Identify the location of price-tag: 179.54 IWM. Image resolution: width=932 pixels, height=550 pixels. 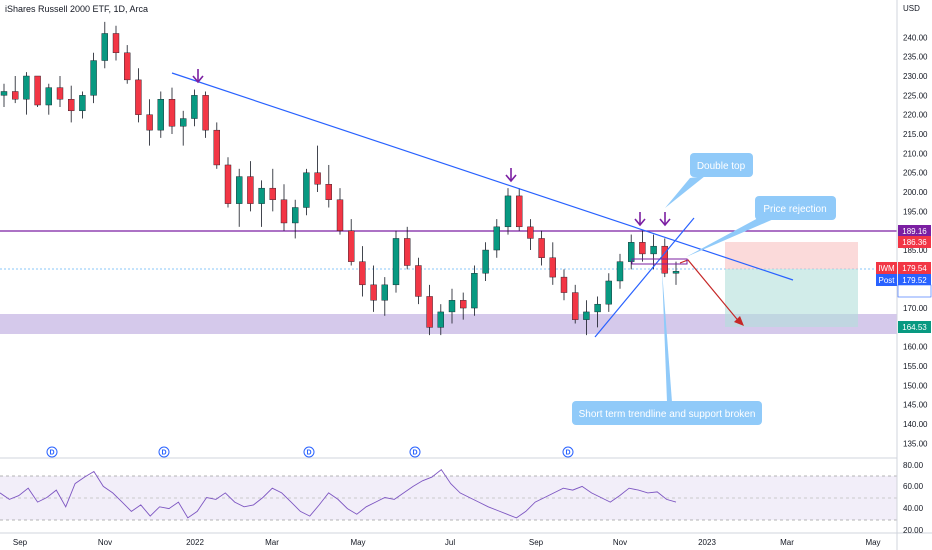
(903, 268).